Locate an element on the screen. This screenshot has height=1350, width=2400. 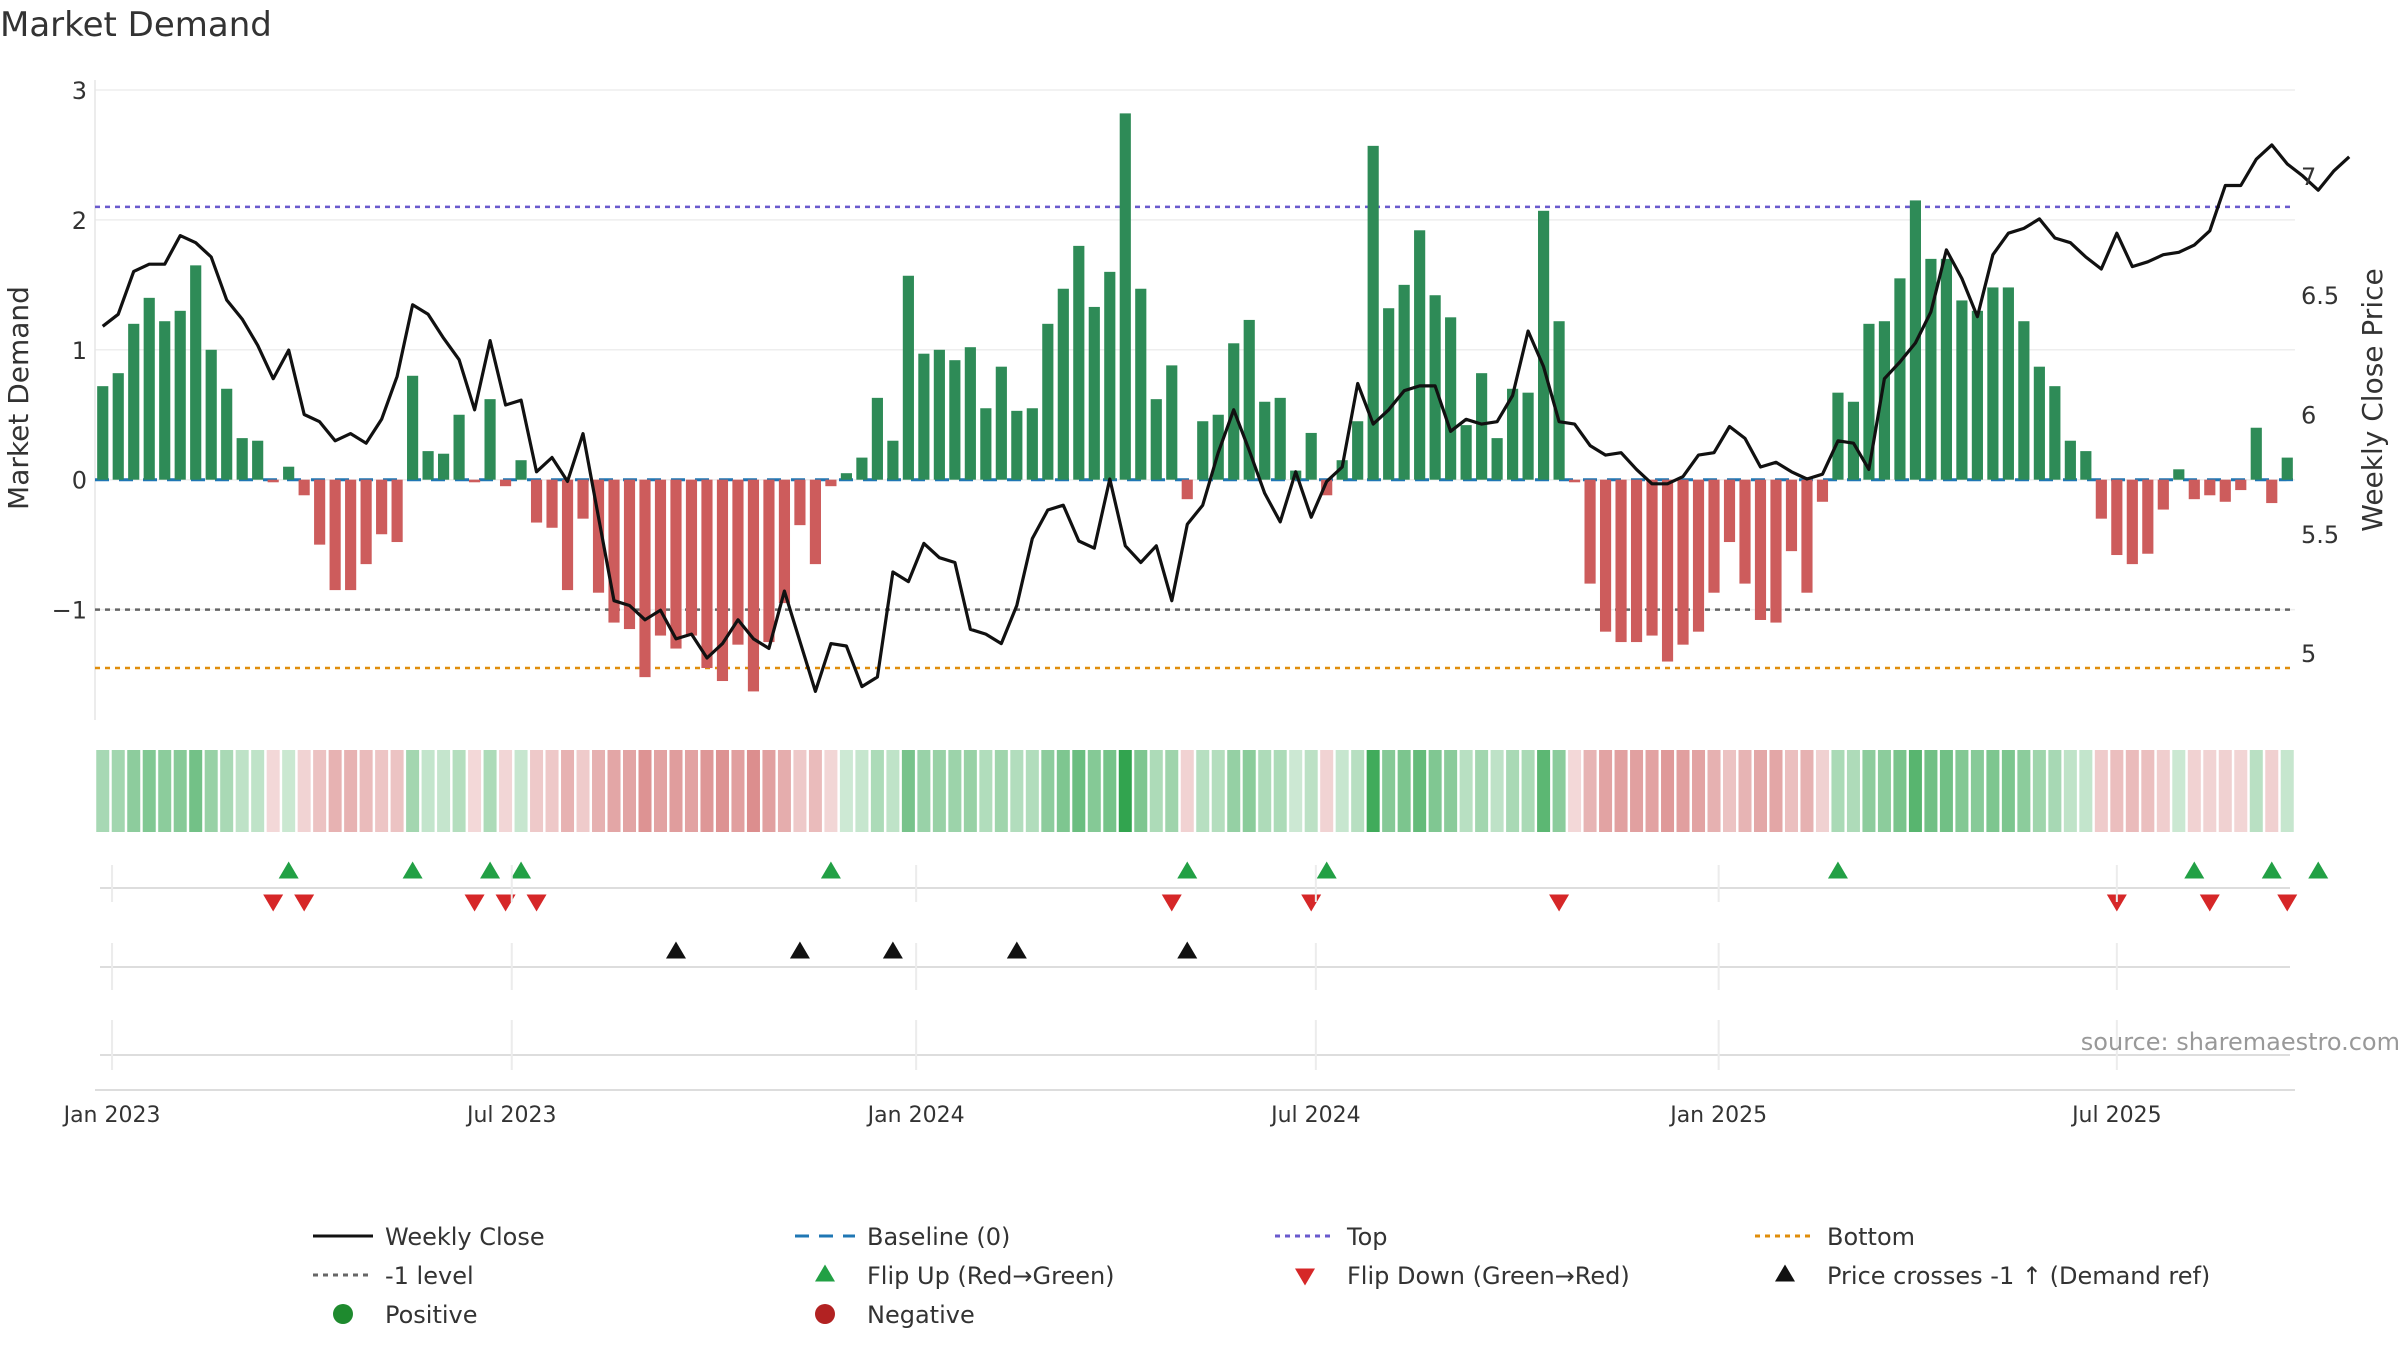
source-credit: source: sharemaestro.com is located at coordinates (2240, 1042).